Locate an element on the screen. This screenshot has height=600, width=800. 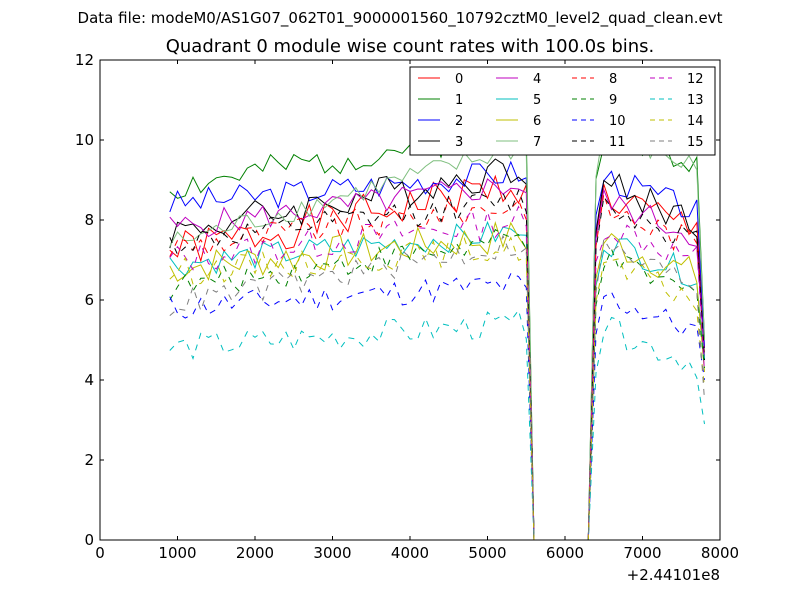
y-tick-label: 12 is located at coordinates (84, 60).